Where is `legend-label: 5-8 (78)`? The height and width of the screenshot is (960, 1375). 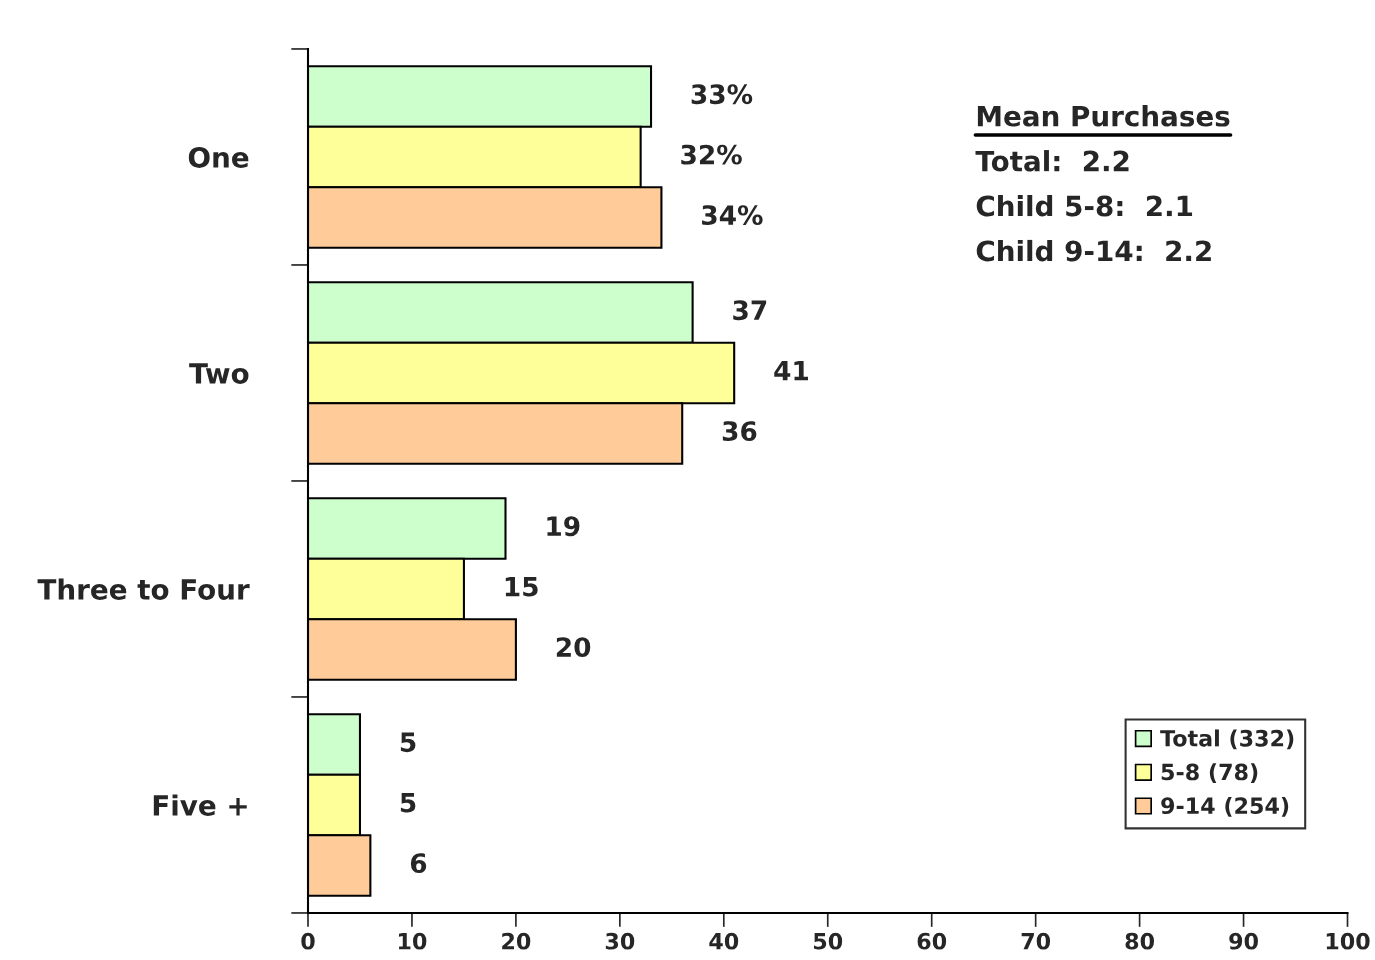
legend-label: 5-8 (78) is located at coordinates (1209, 773).